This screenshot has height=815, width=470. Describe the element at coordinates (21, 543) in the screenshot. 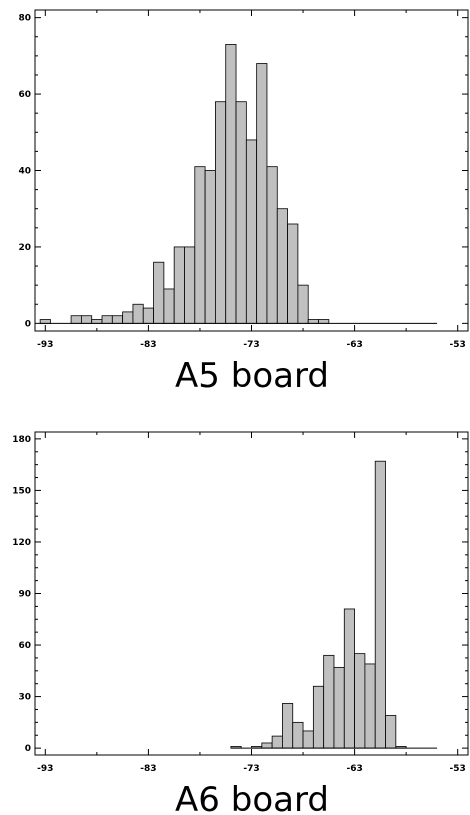

I see `y-tick-label: 120` at that location.